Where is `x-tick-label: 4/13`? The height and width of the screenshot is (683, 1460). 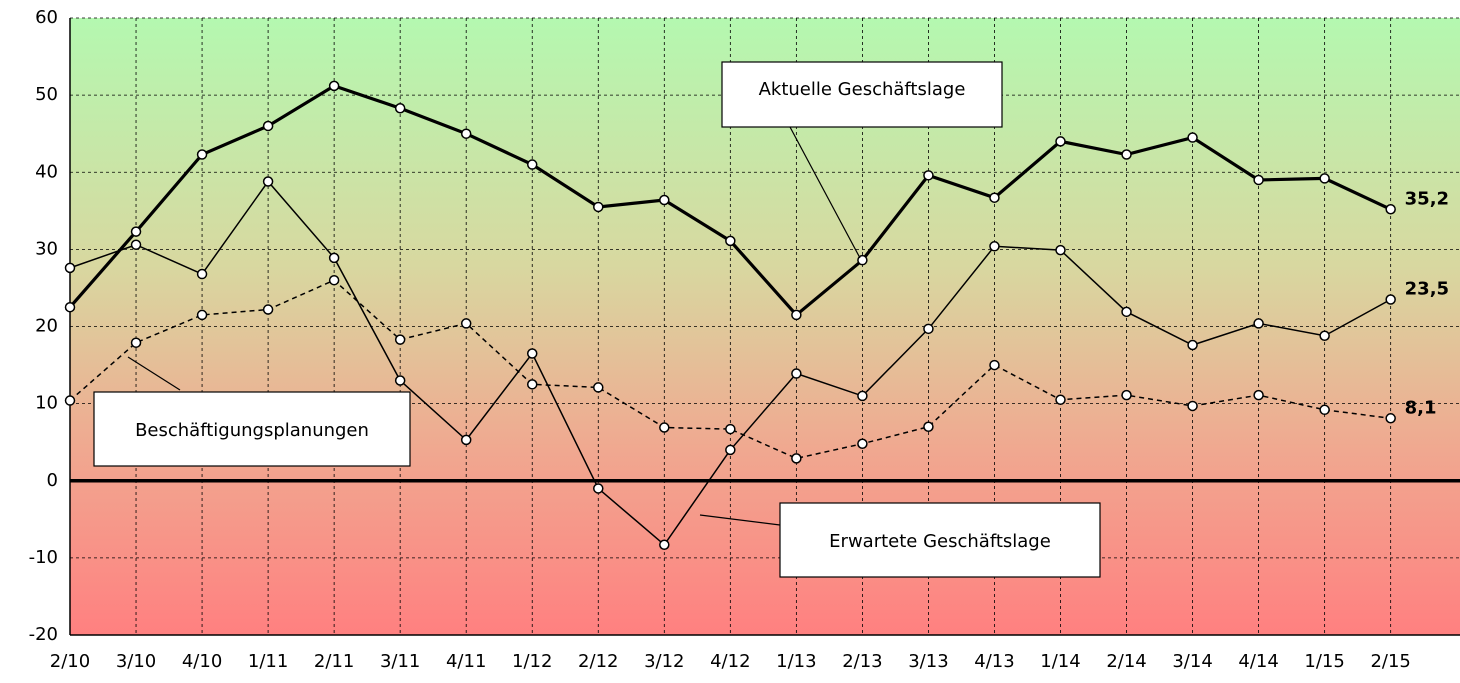
x-tick-label: 4/13 is located at coordinates (994, 661).